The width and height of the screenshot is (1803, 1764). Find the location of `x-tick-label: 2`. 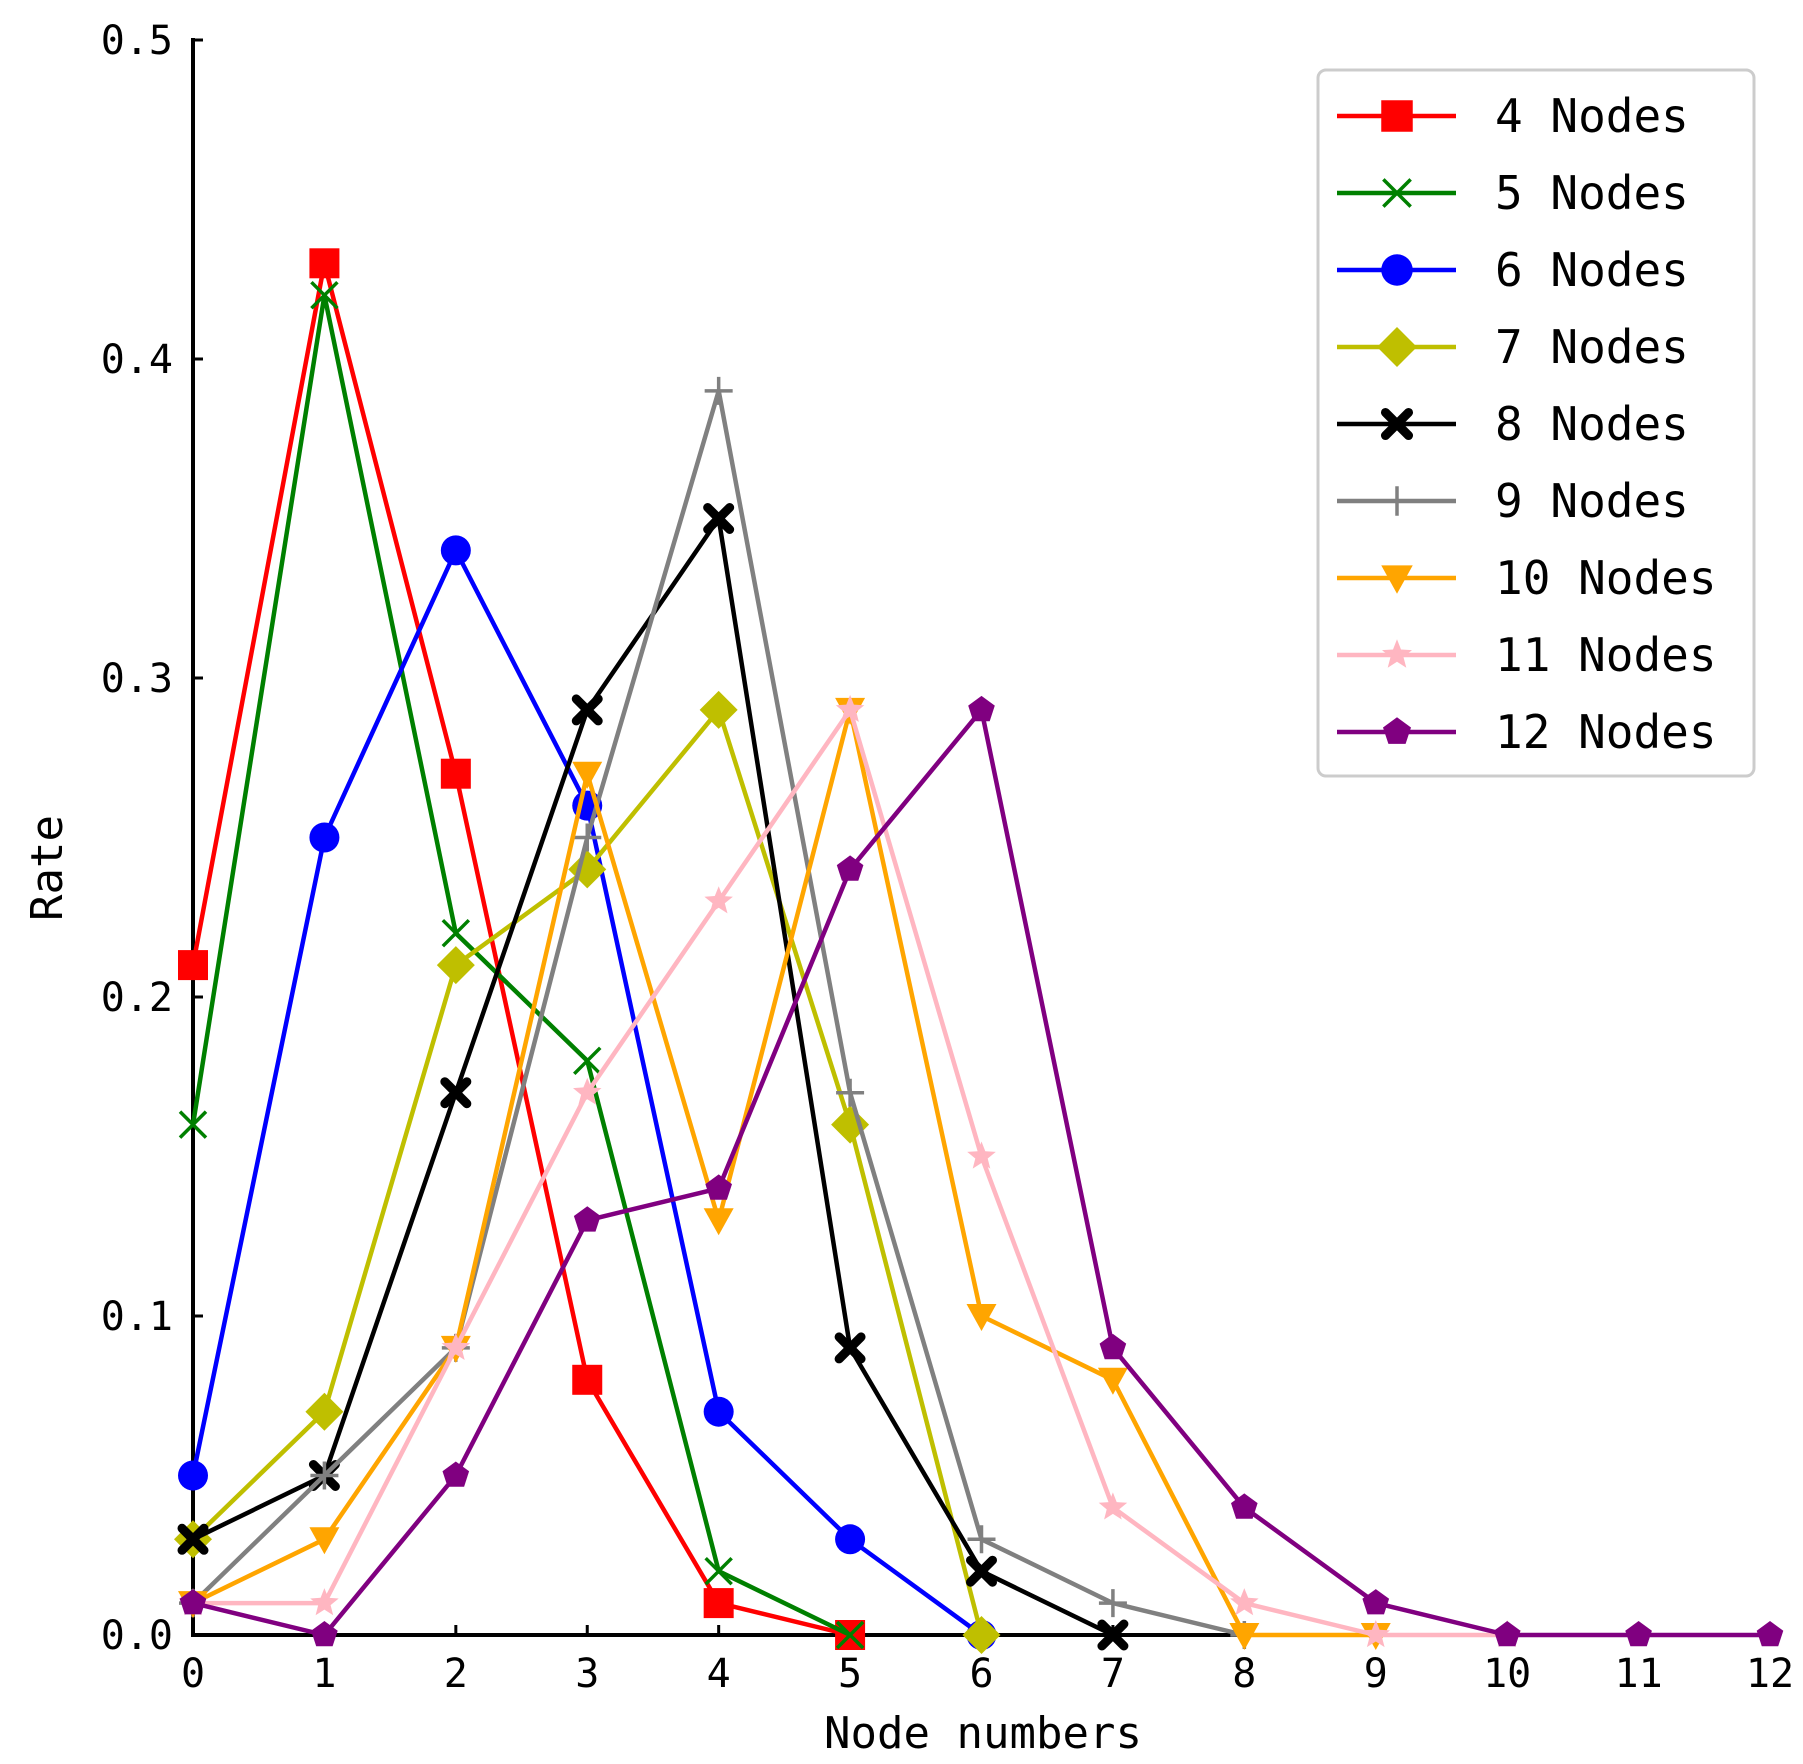

x-tick-label: 2 is located at coordinates (456, 1674).